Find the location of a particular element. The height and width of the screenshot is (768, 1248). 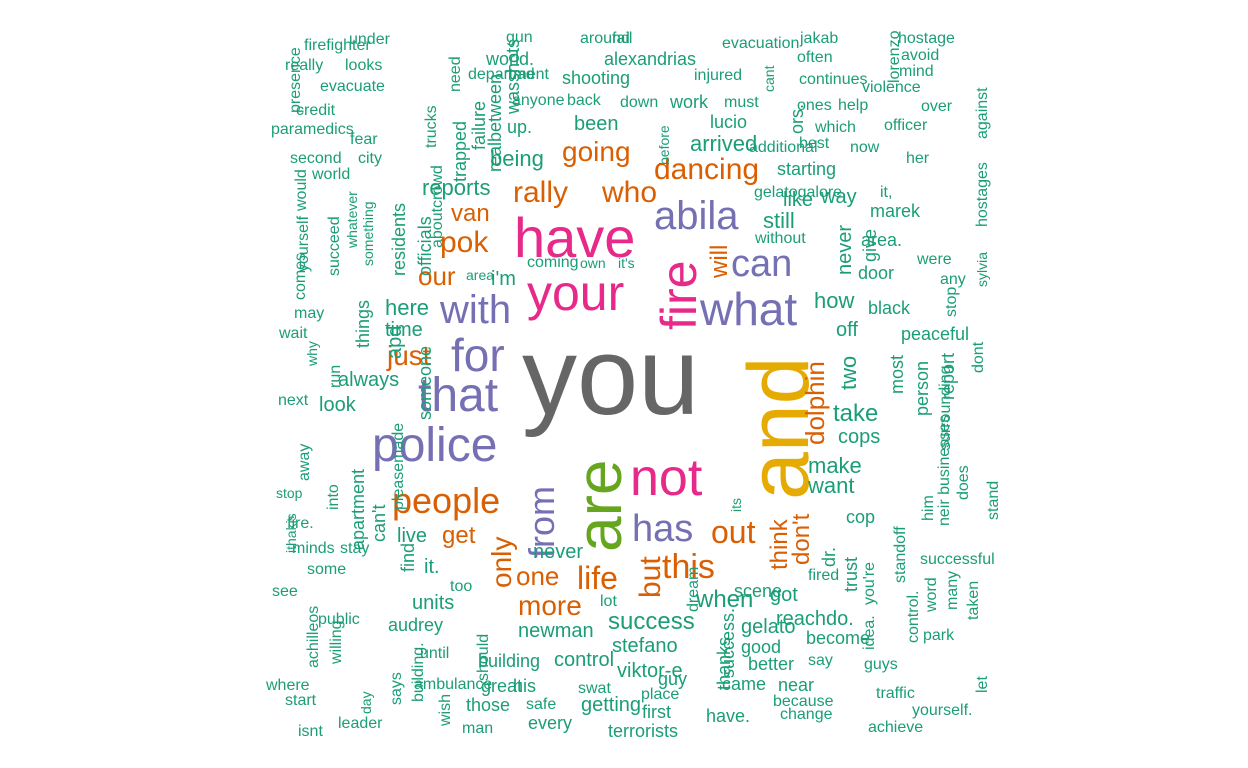

cloud-word: are is located at coordinates (599, 506).